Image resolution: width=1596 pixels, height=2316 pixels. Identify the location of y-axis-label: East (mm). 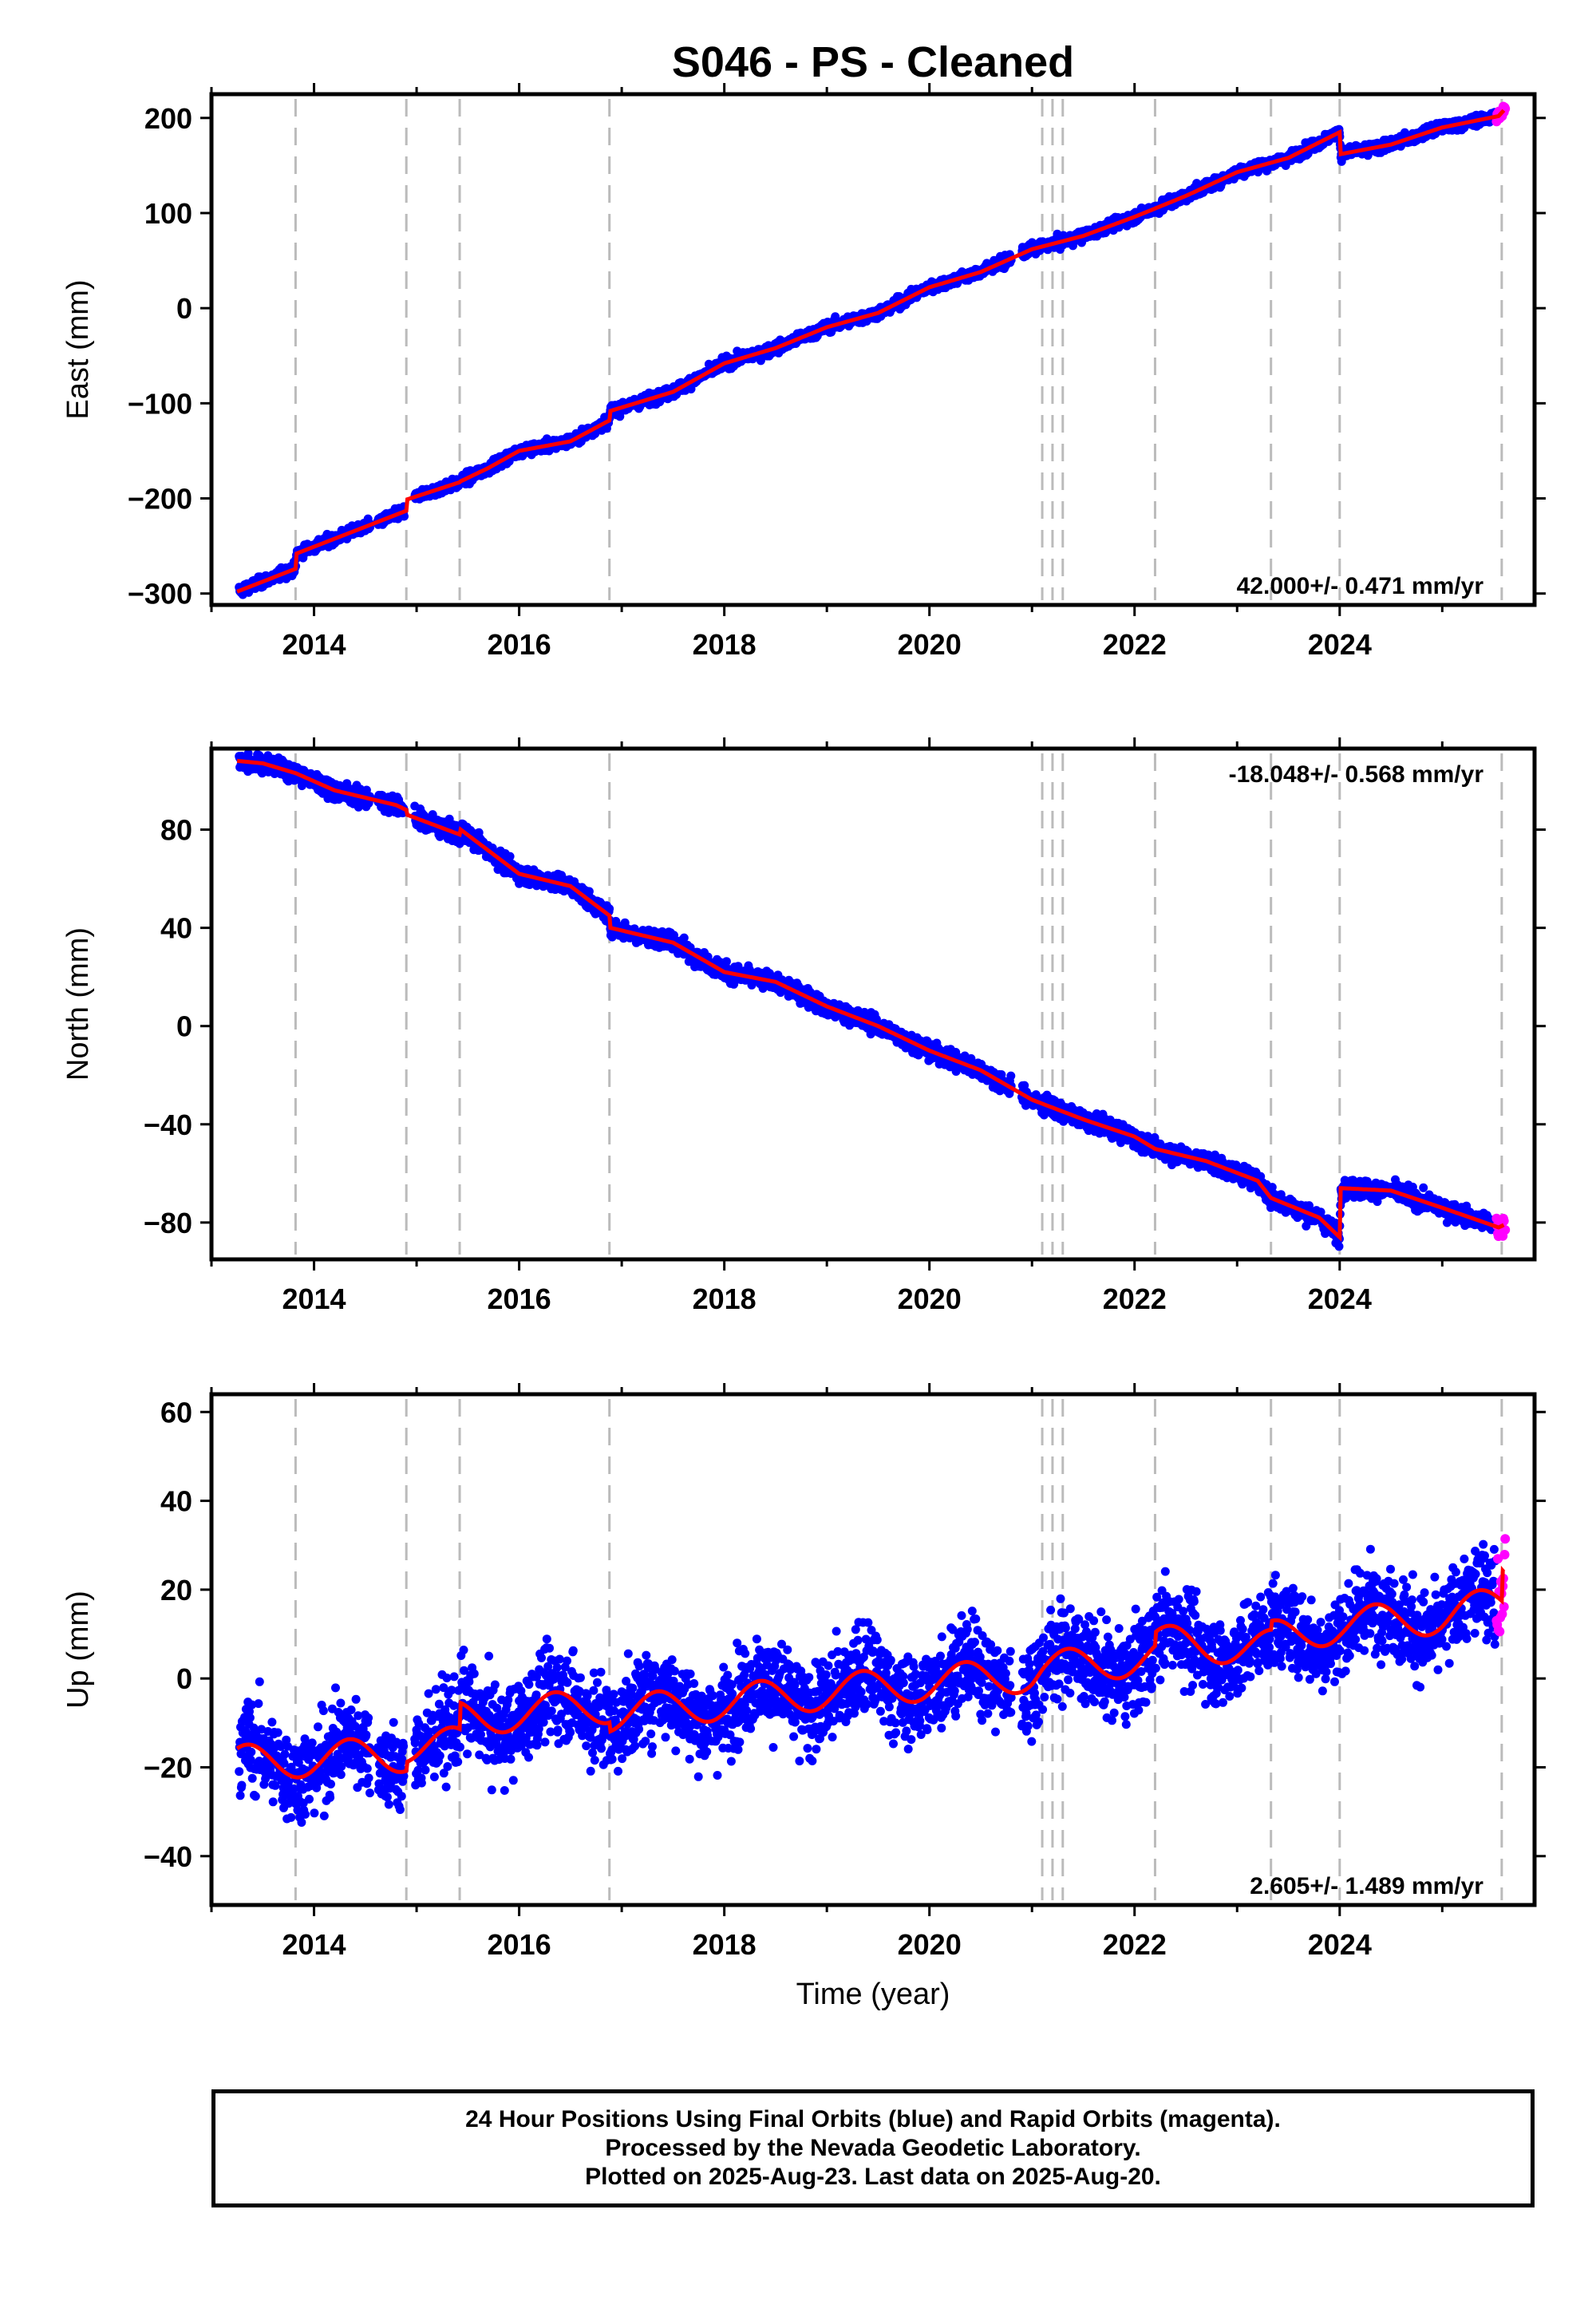
(78, 349).